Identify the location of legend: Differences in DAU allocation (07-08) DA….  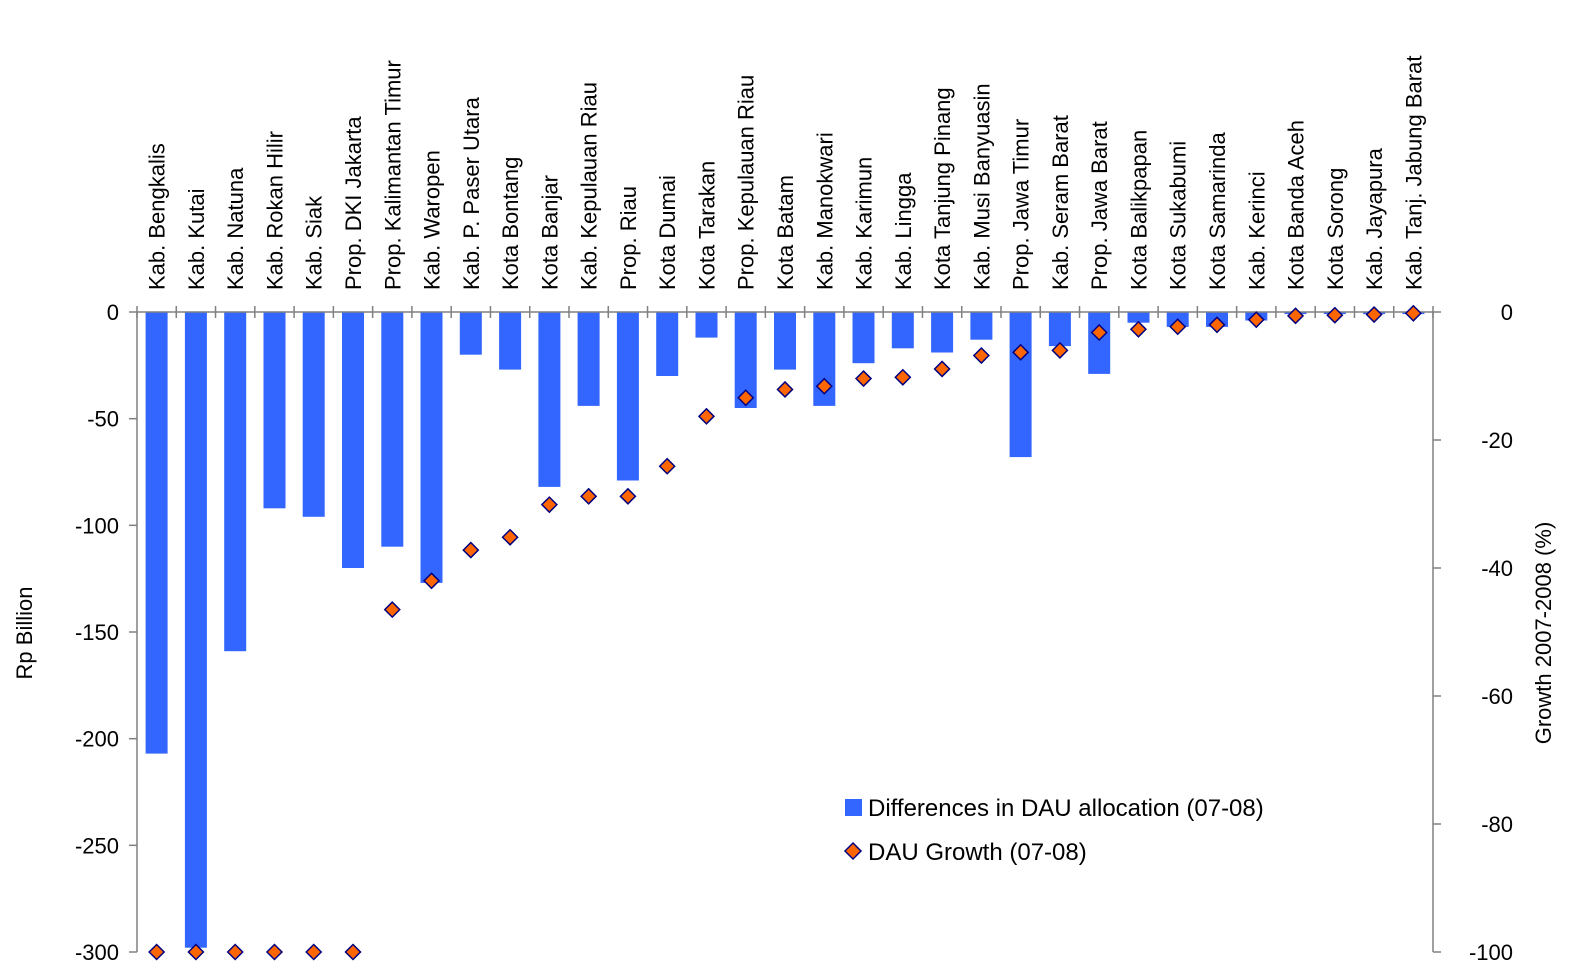
(1053, 830).